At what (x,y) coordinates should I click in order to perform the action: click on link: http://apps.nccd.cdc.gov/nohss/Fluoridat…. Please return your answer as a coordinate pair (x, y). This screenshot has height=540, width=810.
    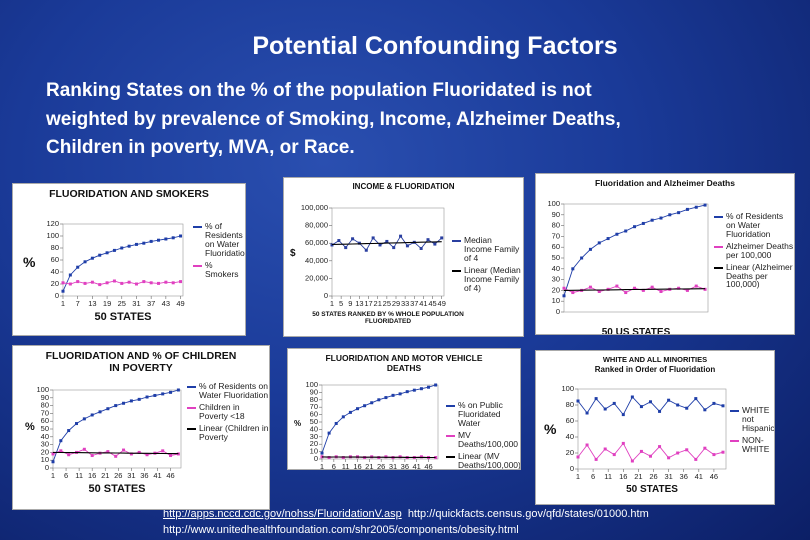
    Looking at the image, I should click on (282, 514).